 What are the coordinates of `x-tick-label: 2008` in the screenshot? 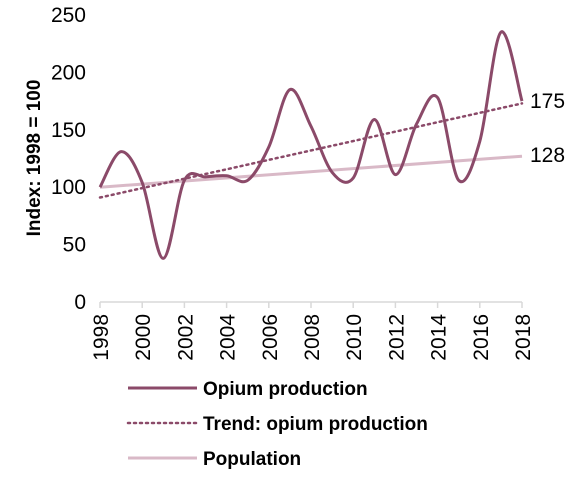 It's located at (312, 337).